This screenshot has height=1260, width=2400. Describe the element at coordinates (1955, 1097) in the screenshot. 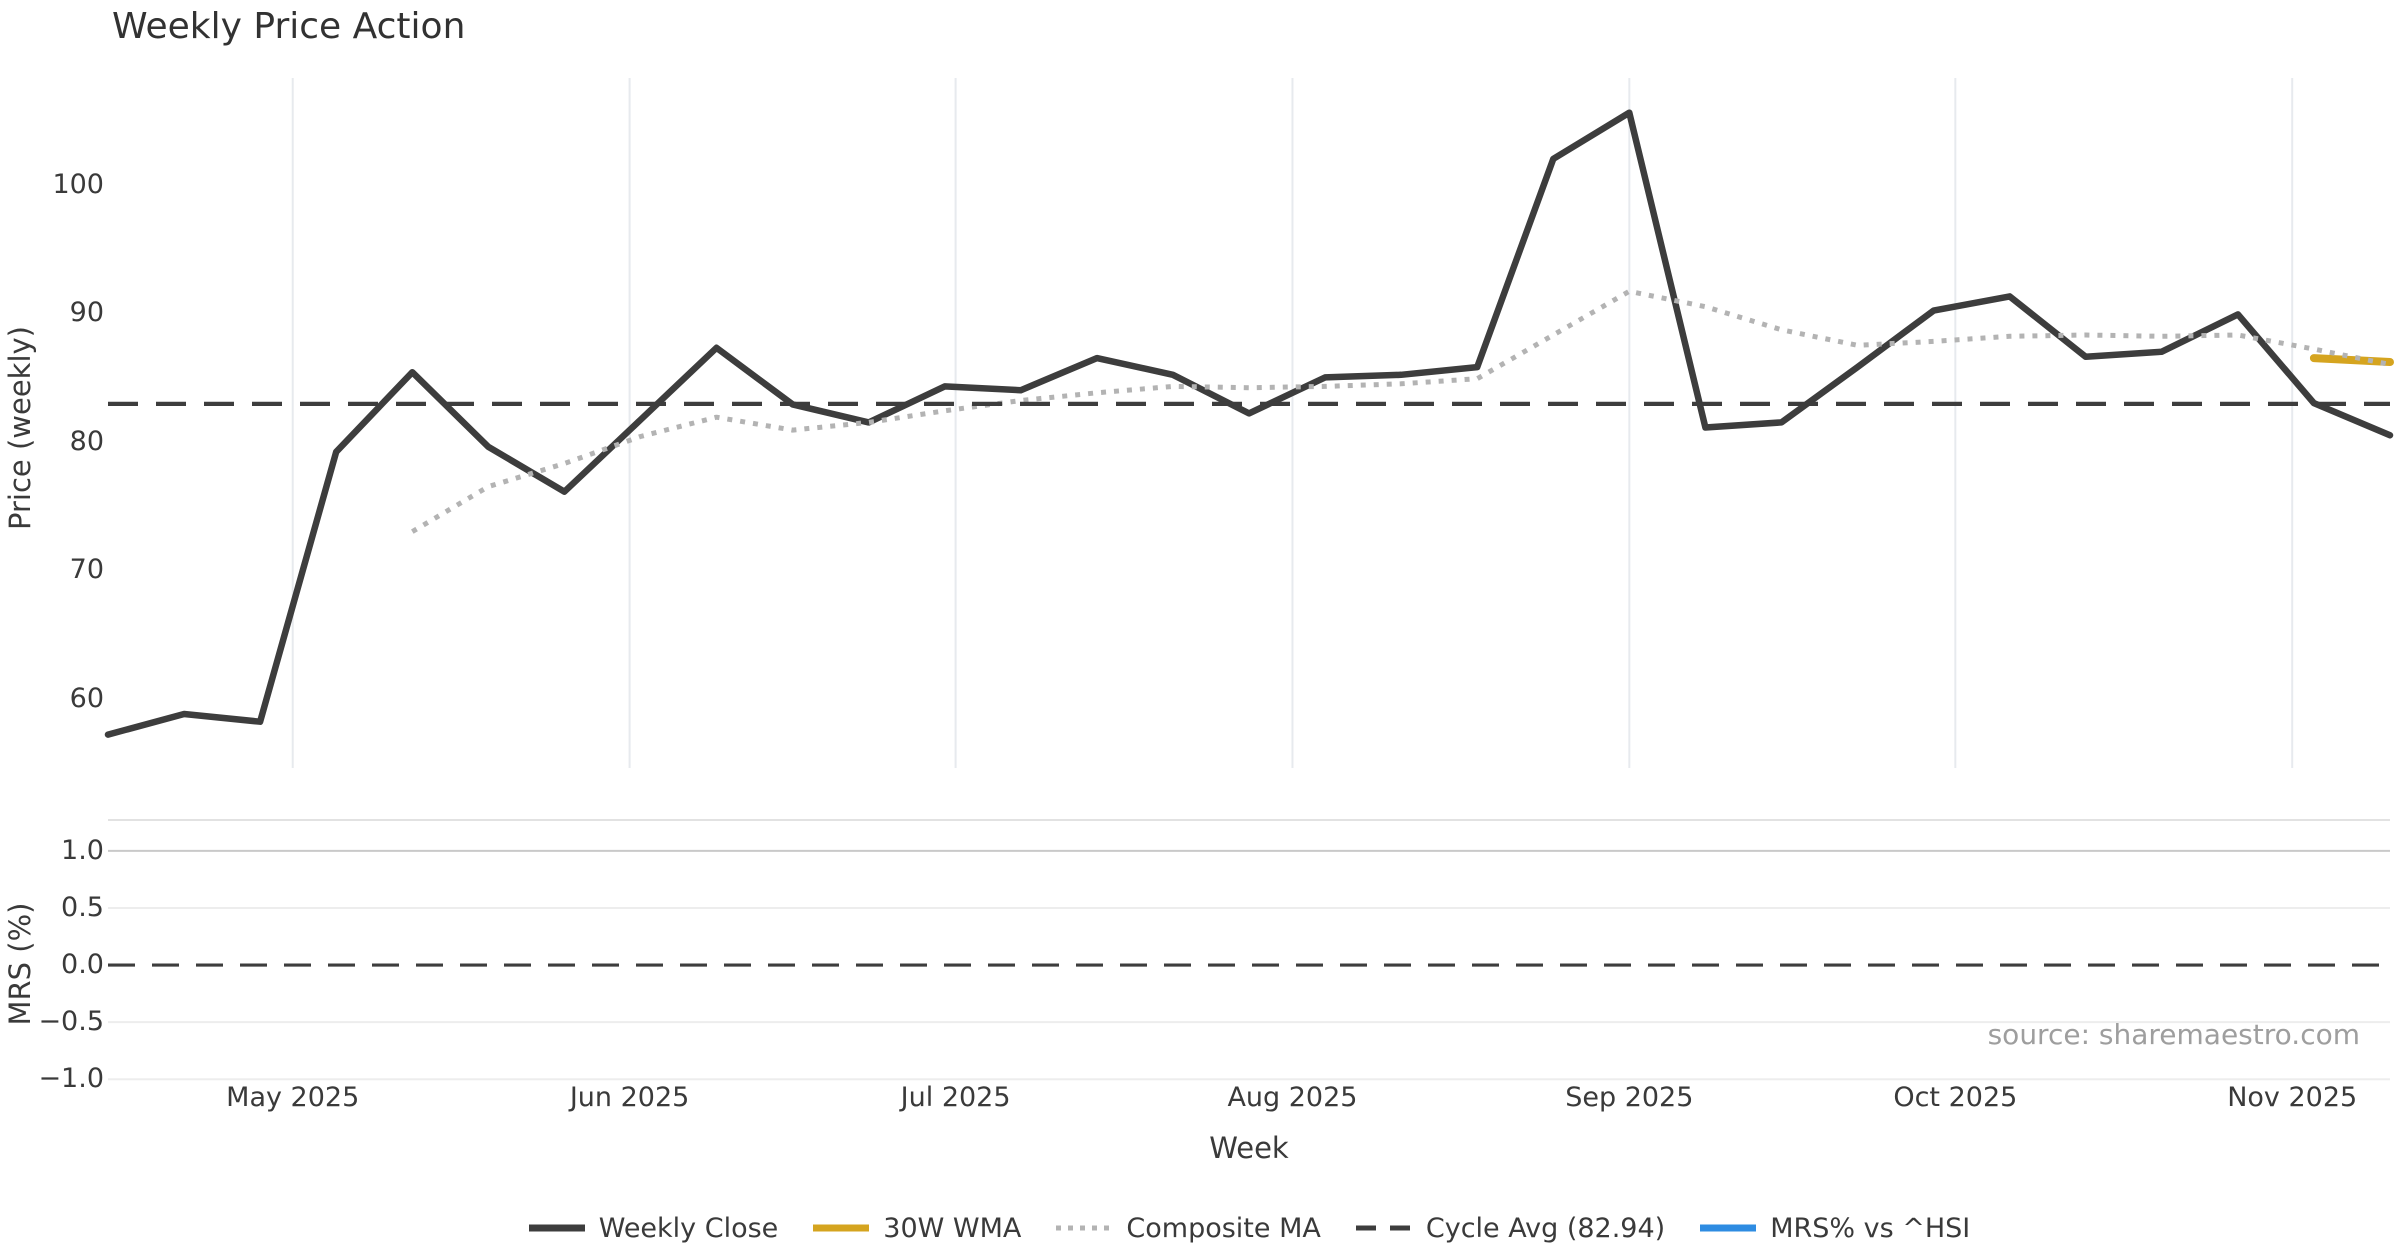

I see `month-tick-label: Oct 2025` at that location.